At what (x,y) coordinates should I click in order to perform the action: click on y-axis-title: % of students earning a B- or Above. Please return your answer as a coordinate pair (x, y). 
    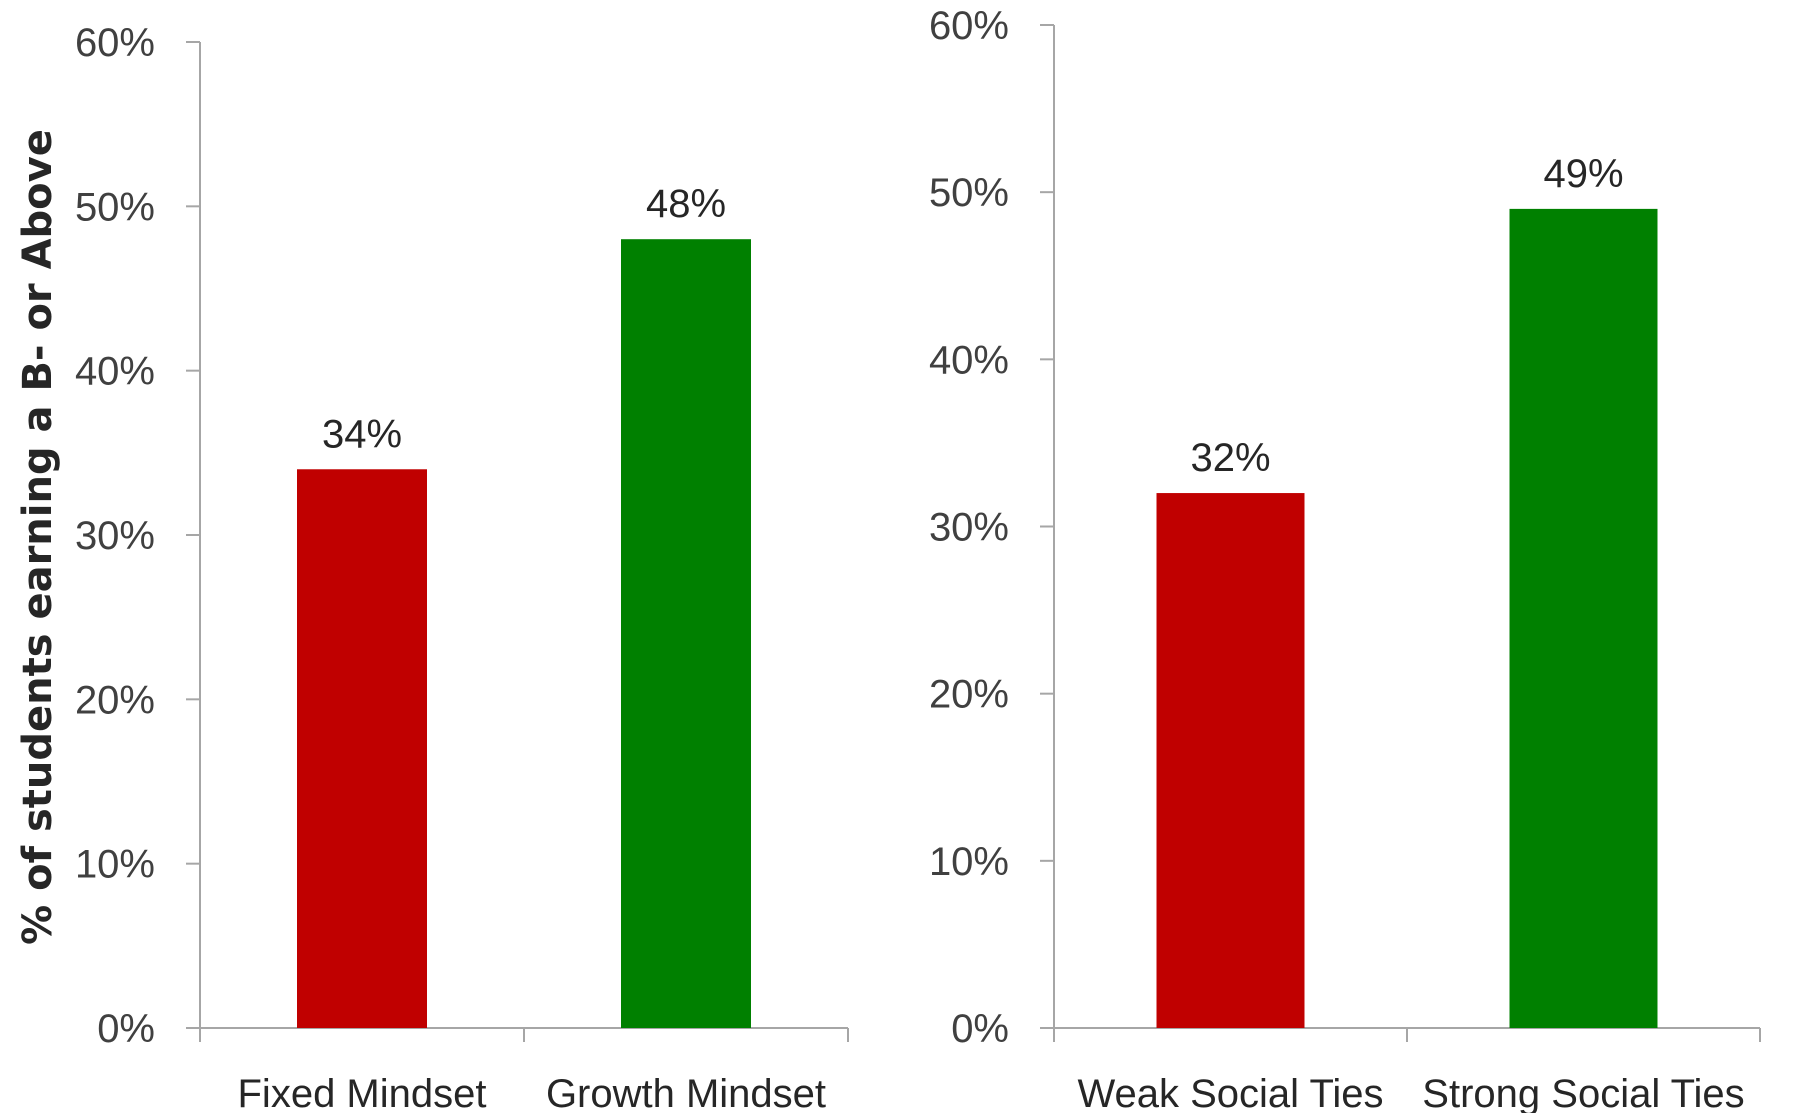
    Looking at the image, I should click on (38, 537).